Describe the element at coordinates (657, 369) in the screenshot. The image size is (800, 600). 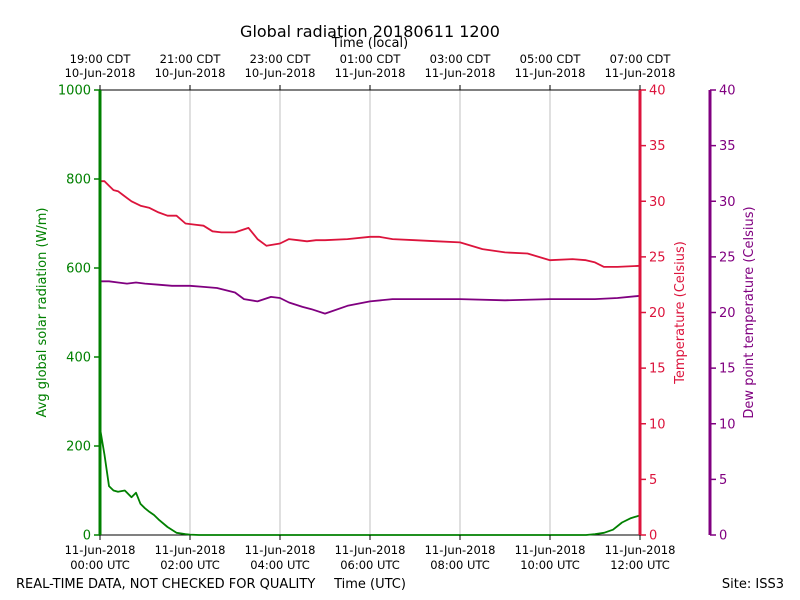
I see `temperature-y-tick-label: 15` at that location.